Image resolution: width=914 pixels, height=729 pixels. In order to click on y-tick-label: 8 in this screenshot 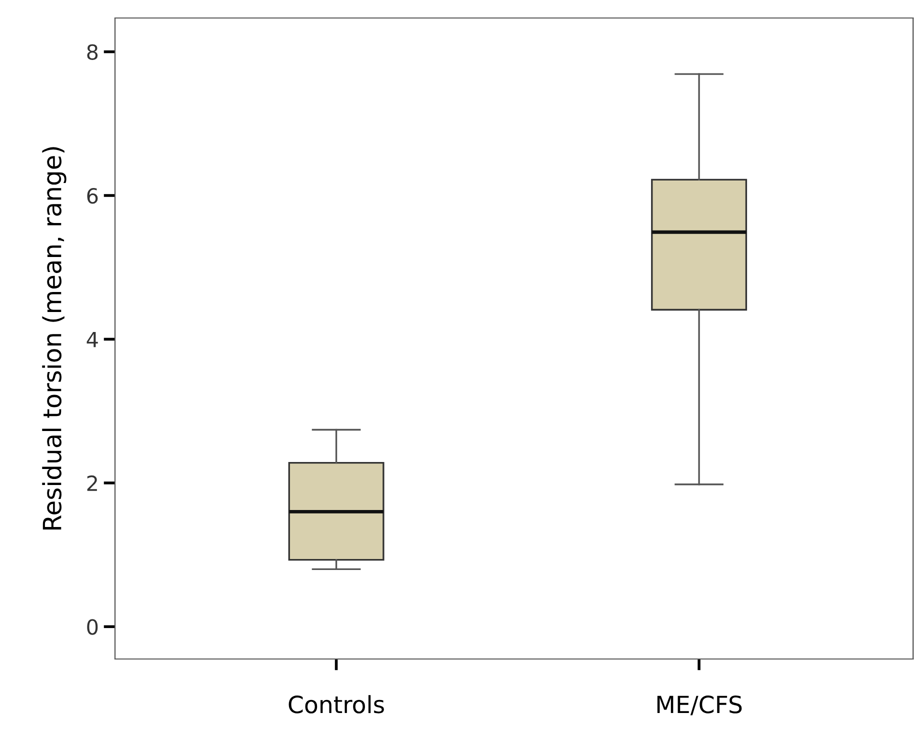, I will do `click(92, 52)`.